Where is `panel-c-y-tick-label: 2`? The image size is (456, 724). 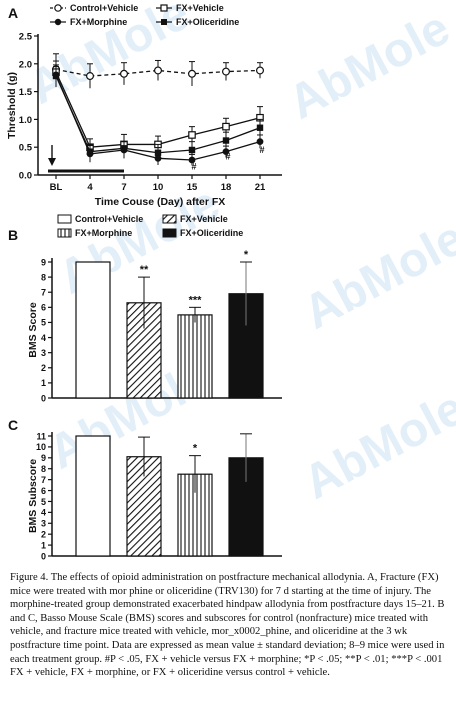 panel-c-y-tick-label: 2 is located at coordinates (43, 534).